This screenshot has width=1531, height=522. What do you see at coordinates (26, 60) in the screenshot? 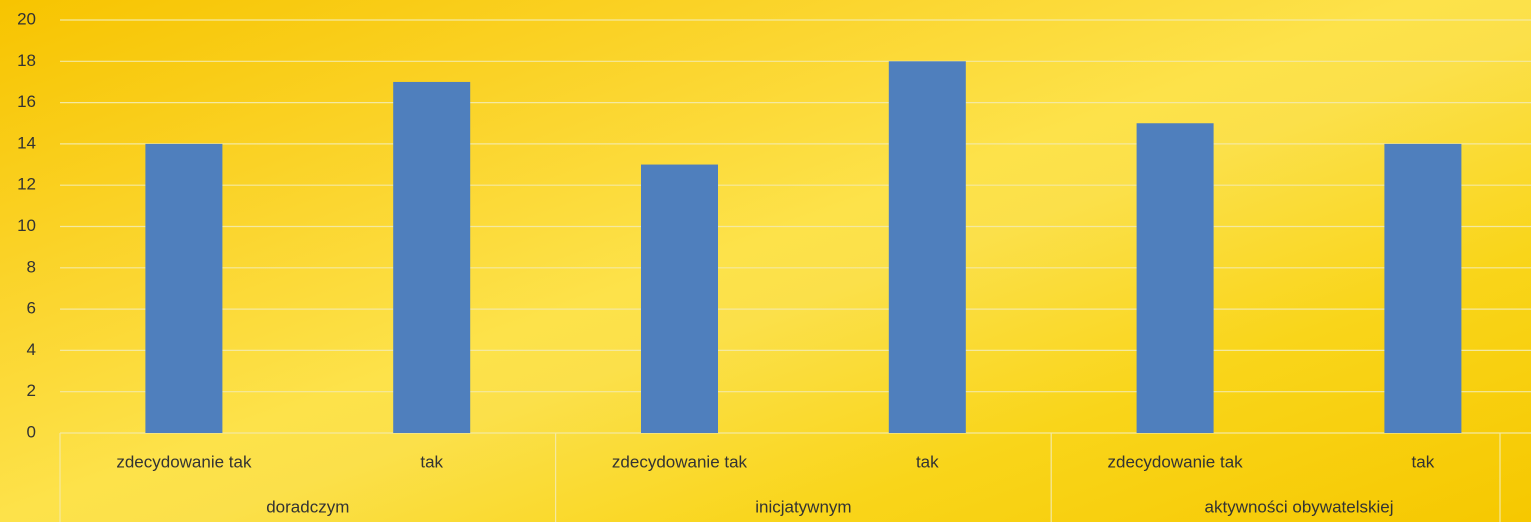
I see `y-tick-label: 18` at bounding box center [26, 60].